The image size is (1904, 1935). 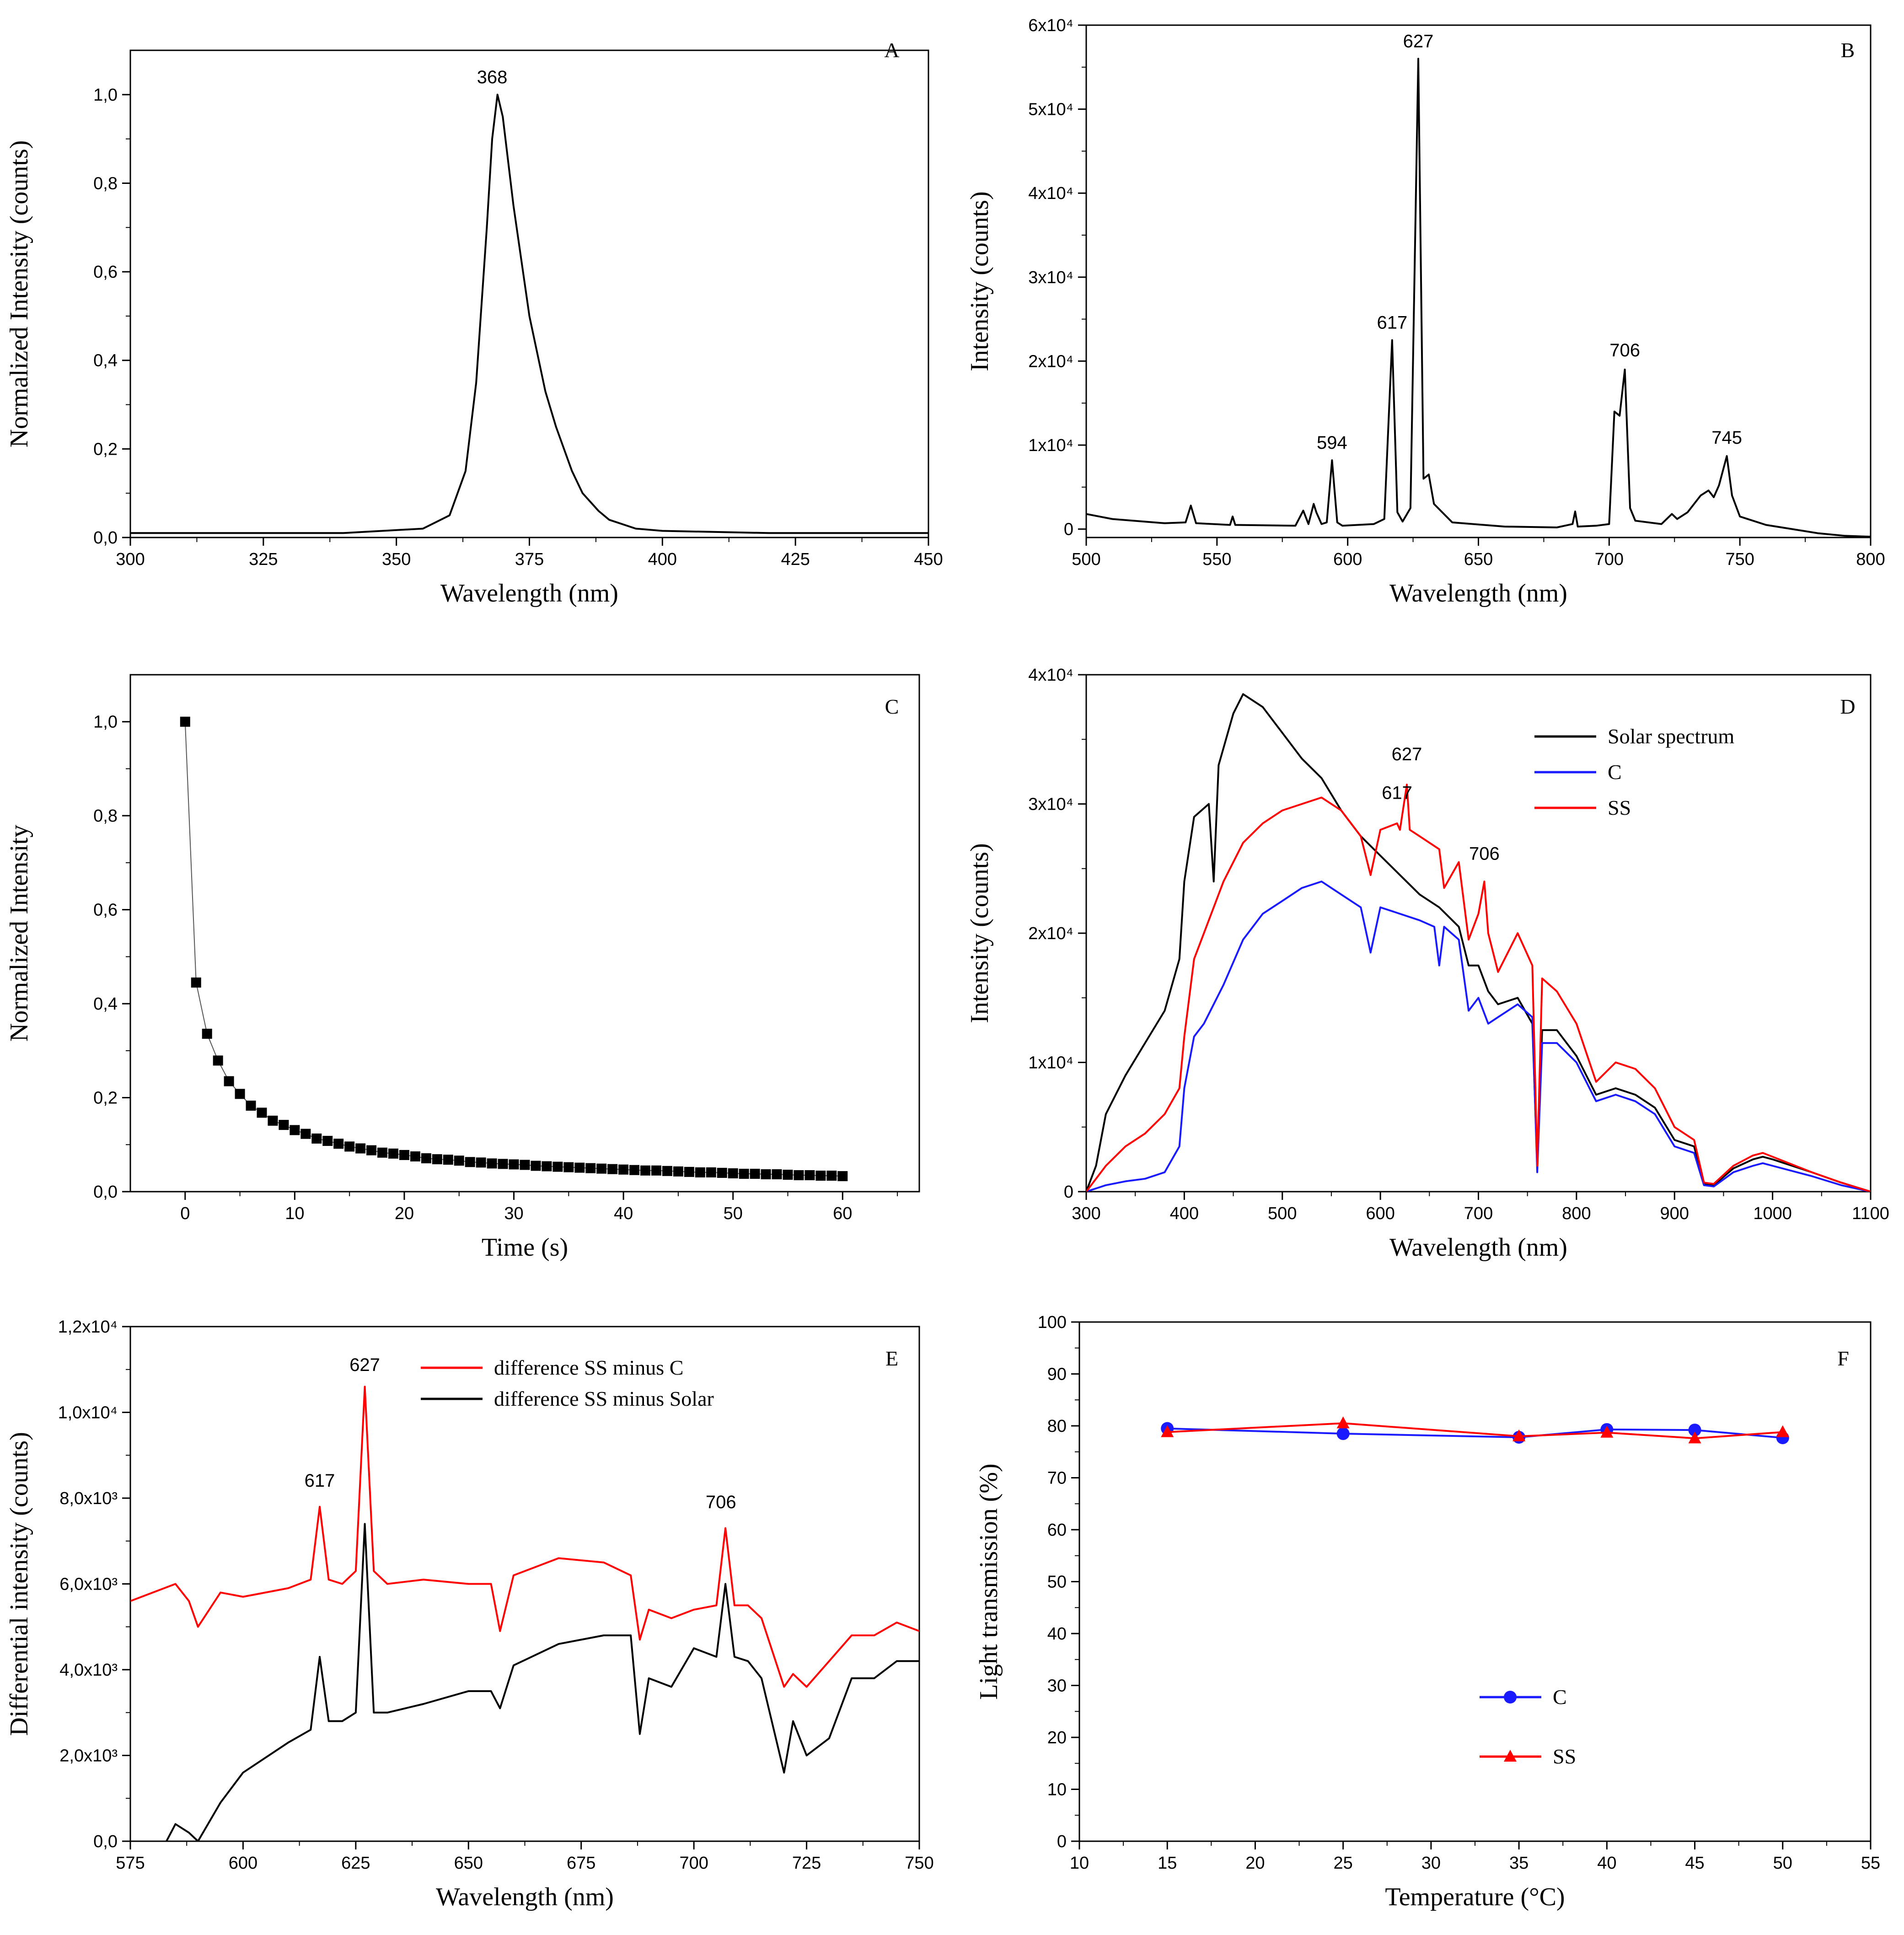 I want to click on series-line-difference-ss-minus-c, so click(x=524, y=1537).